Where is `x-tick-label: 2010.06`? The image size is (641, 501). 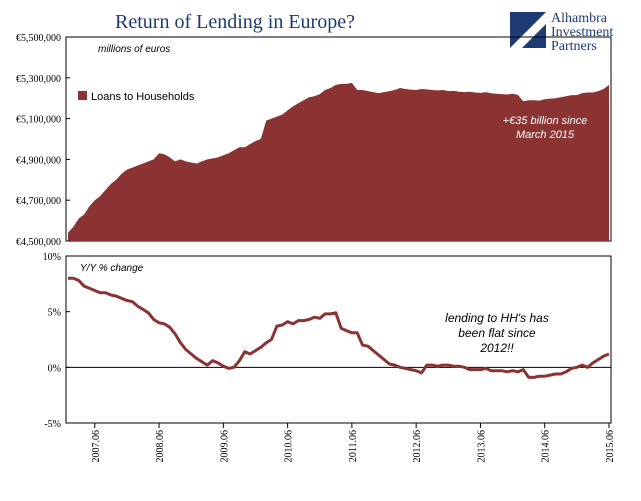
x-tick-label: 2010.06 is located at coordinates (289, 446).